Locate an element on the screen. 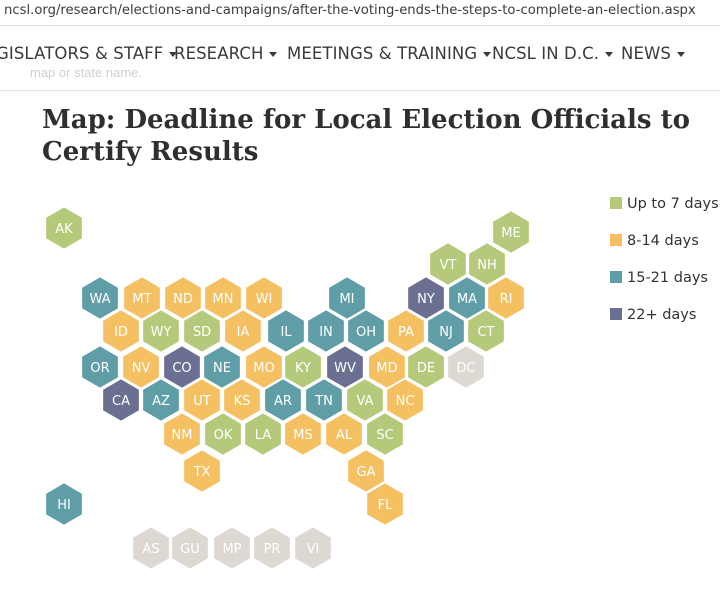 The width and height of the screenshot is (720, 603). state-hex-wi: WI is located at coordinates (264, 298).